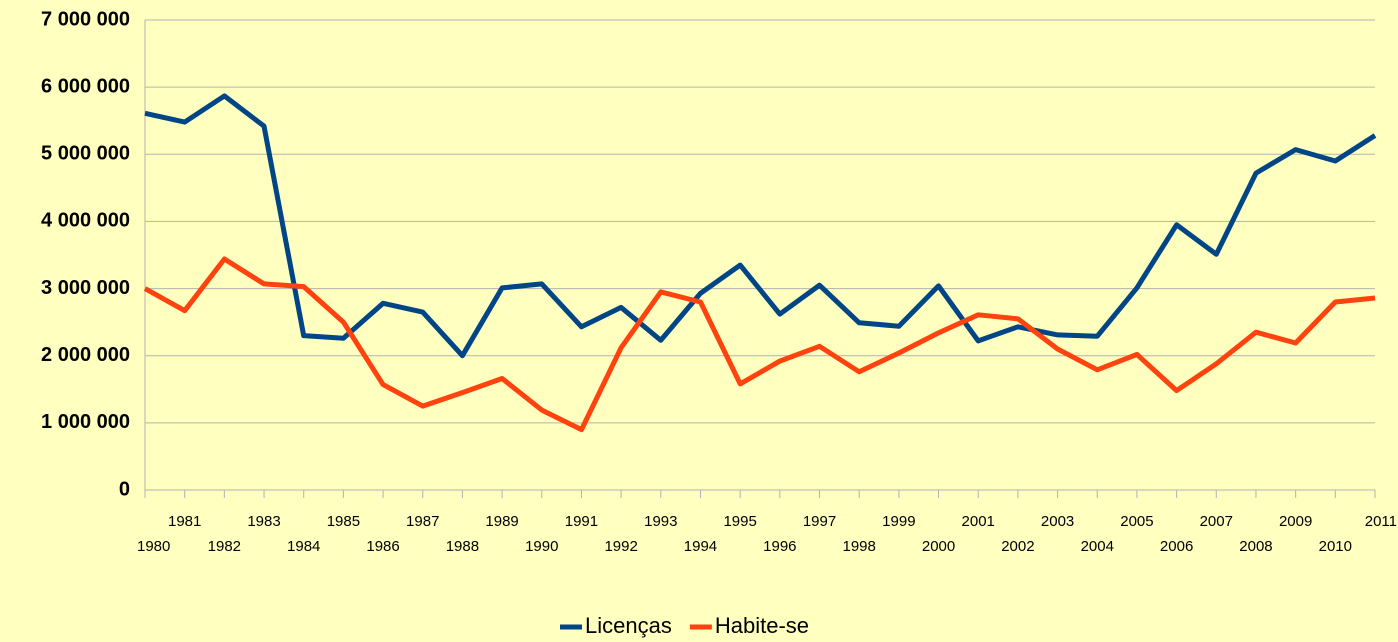  Describe the element at coordinates (85, 422) in the screenshot. I see `y-tick-label: 1 000 000` at that location.